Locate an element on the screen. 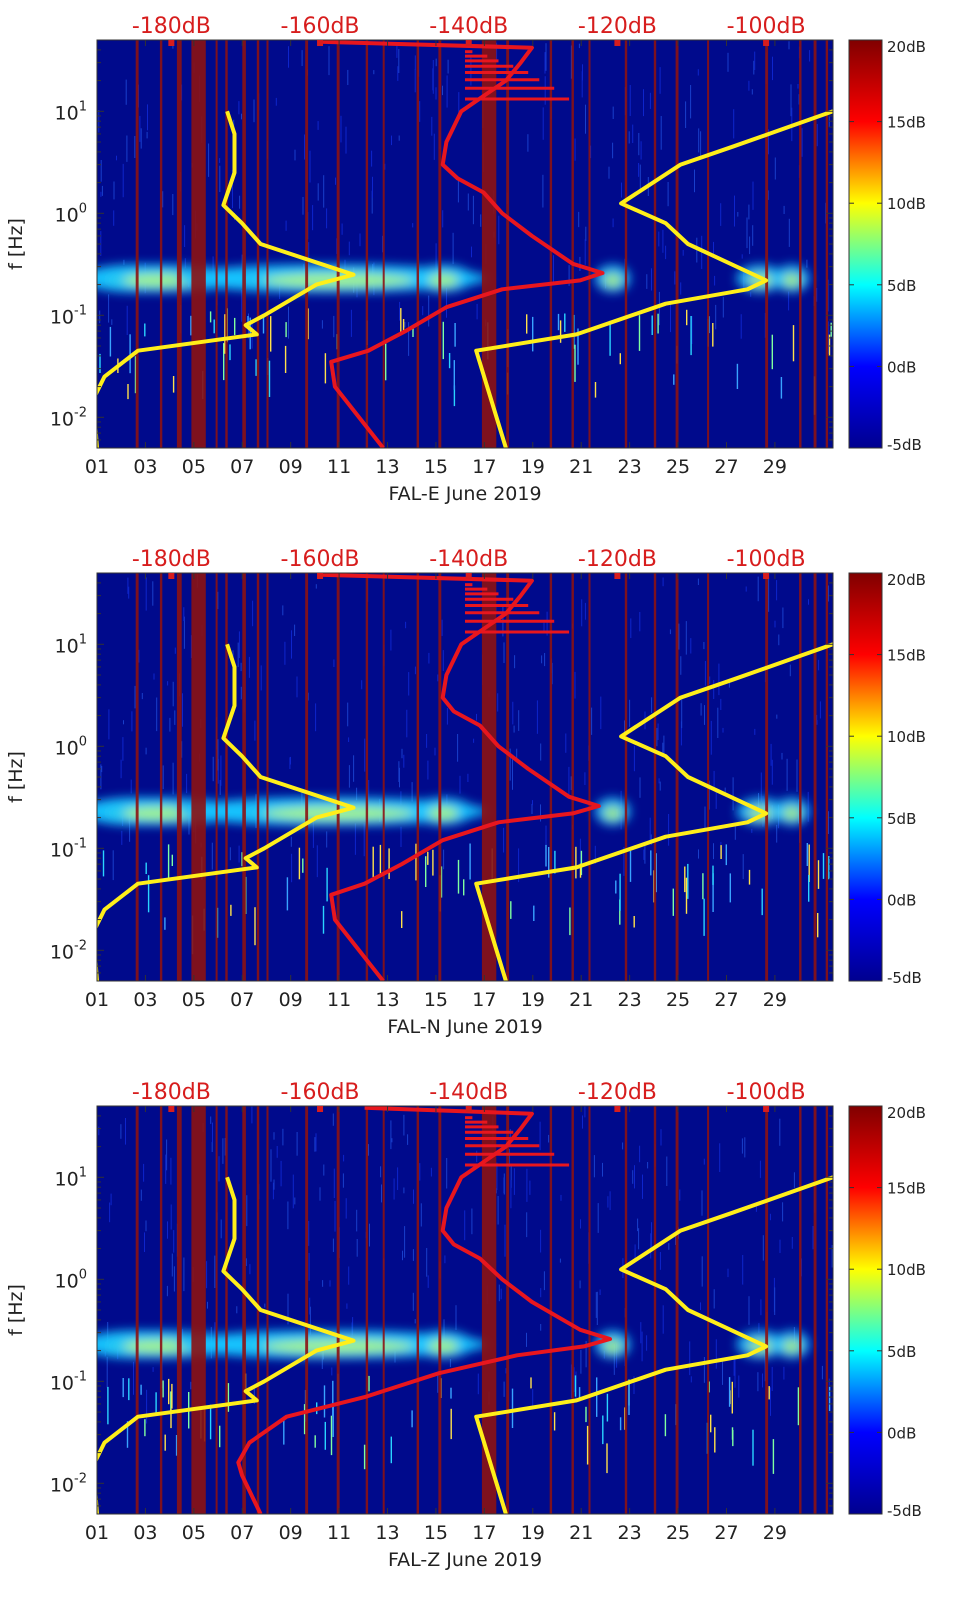 Image resolution: width=962 pixels, height=1599 pixels. x-tick-label: 09 is located at coordinates (291, 467).